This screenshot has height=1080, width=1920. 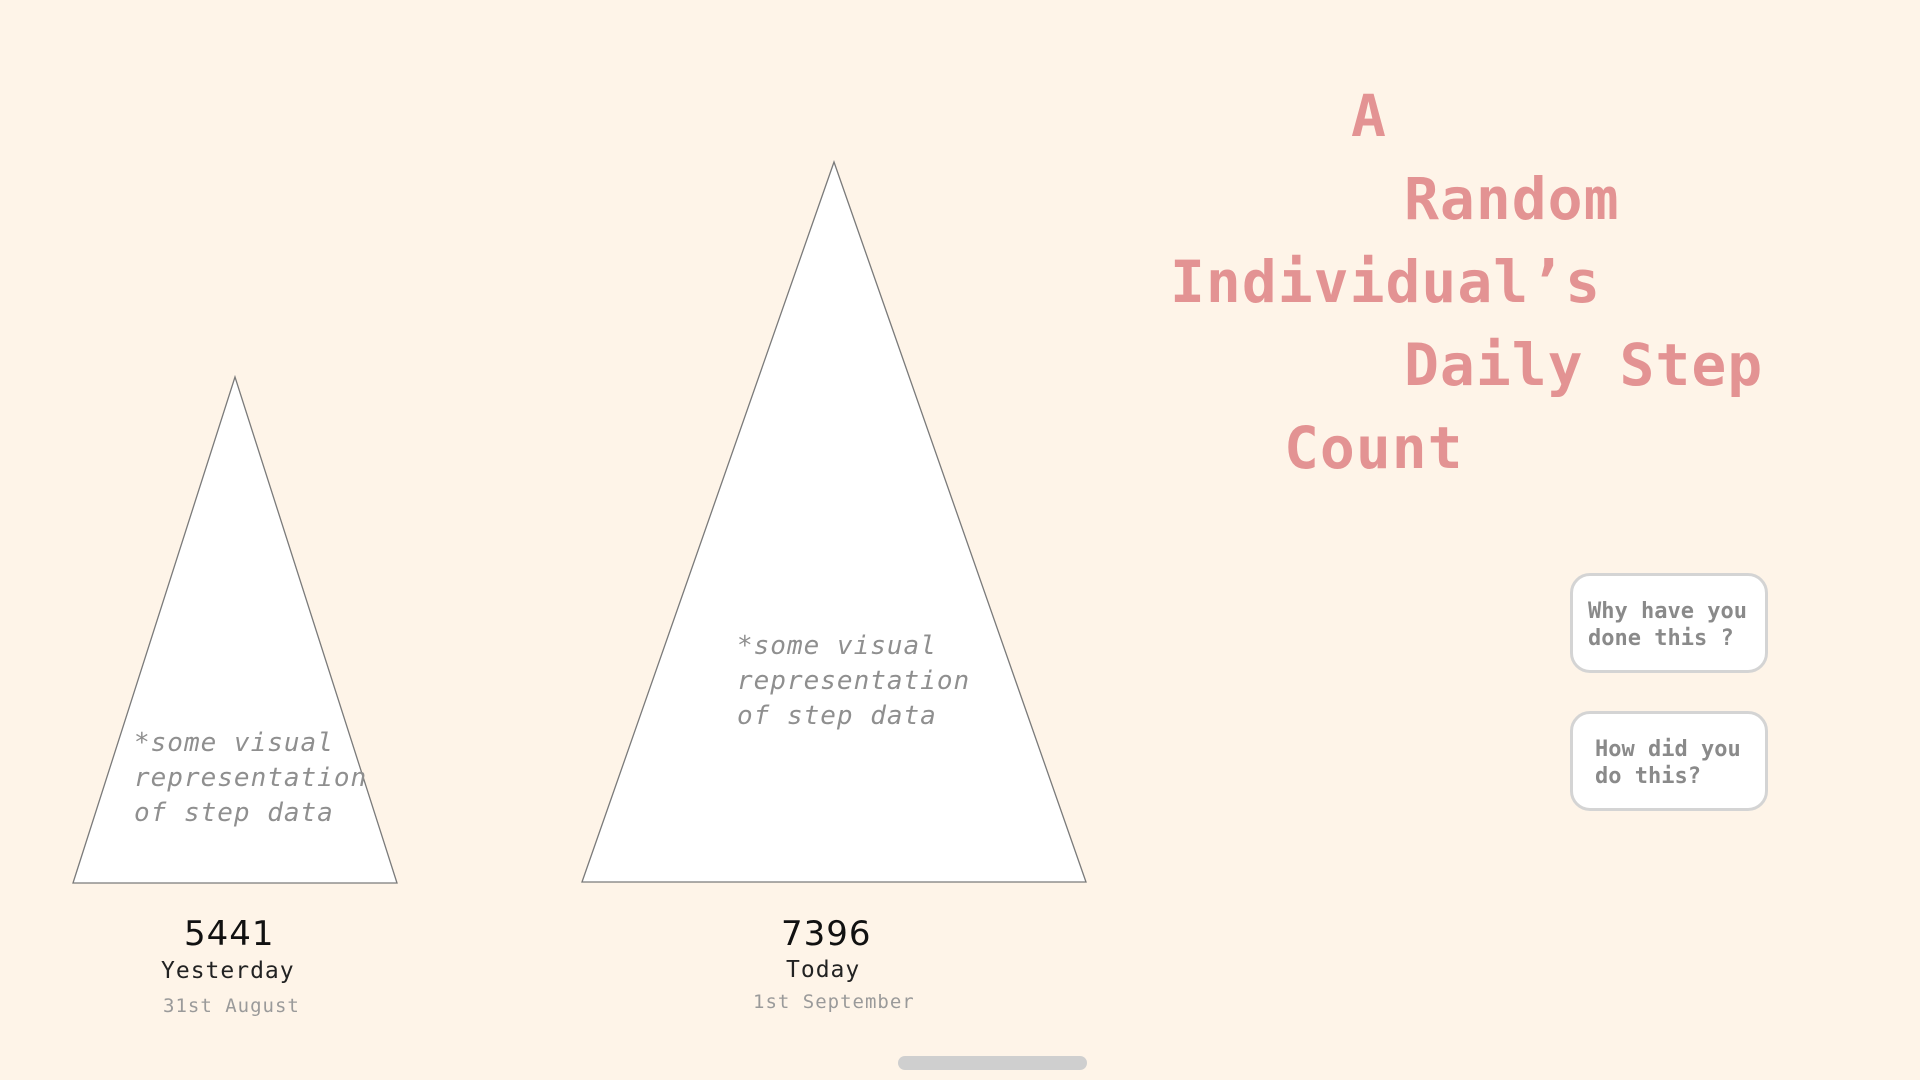 What do you see at coordinates (229, 934) in the screenshot?
I see `yesterday-step-count: 5441` at bounding box center [229, 934].